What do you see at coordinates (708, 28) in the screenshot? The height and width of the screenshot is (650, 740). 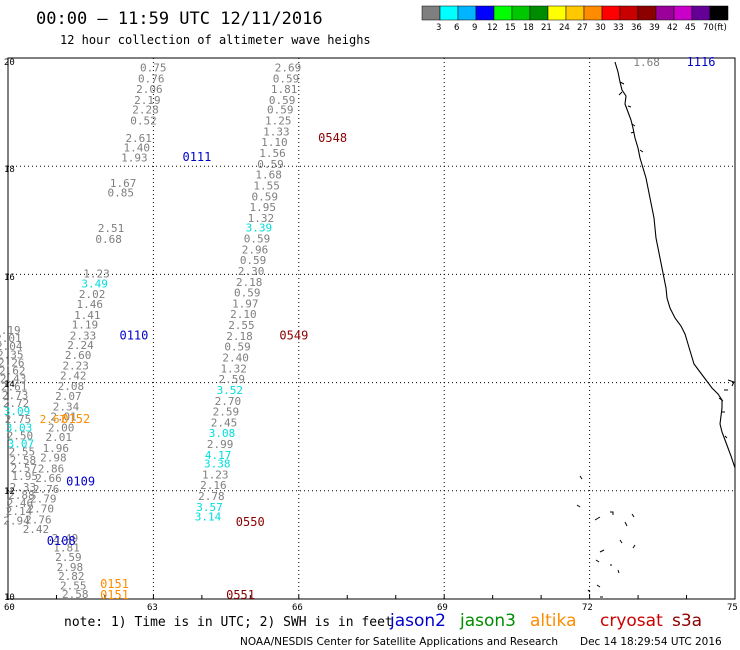 I see `scale-label: 70` at bounding box center [708, 28].